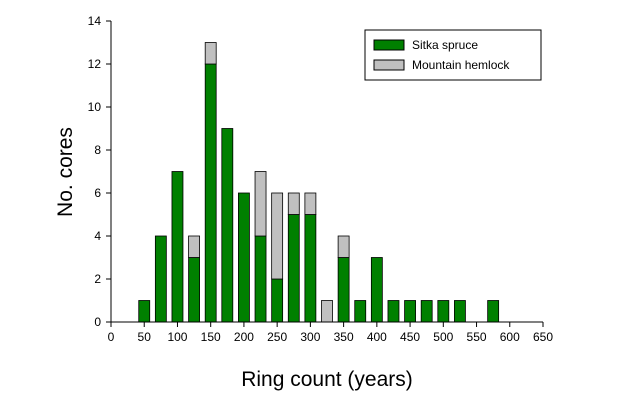 Image resolution: width=638 pixels, height=402 pixels. What do you see at coordinates (95, 64) in the screenshot?
I see `y-tick-label: 12` at bounding box center [95, 64].